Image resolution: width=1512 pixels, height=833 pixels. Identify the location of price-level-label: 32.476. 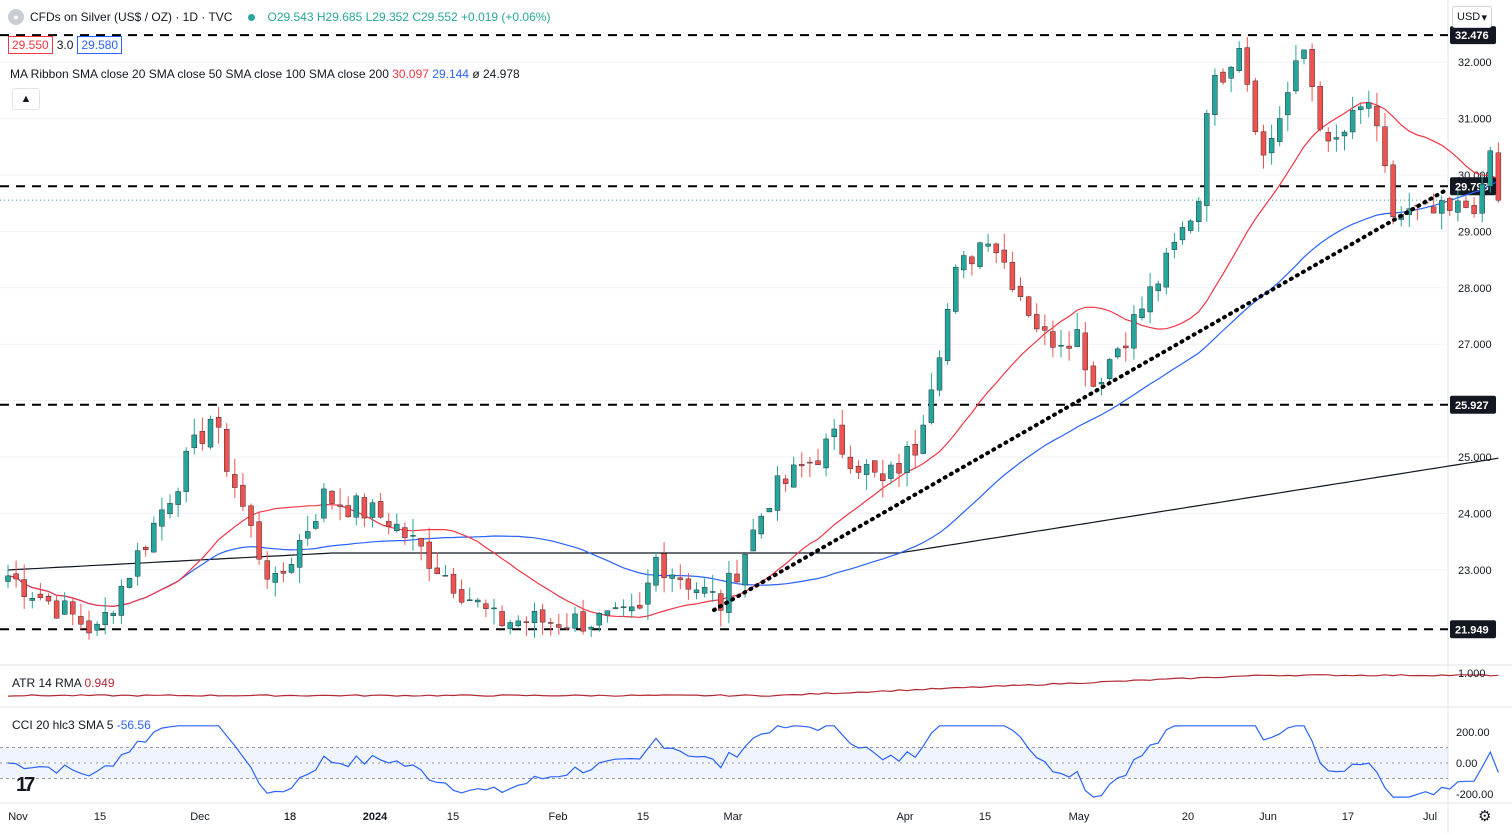
(1472, 36).